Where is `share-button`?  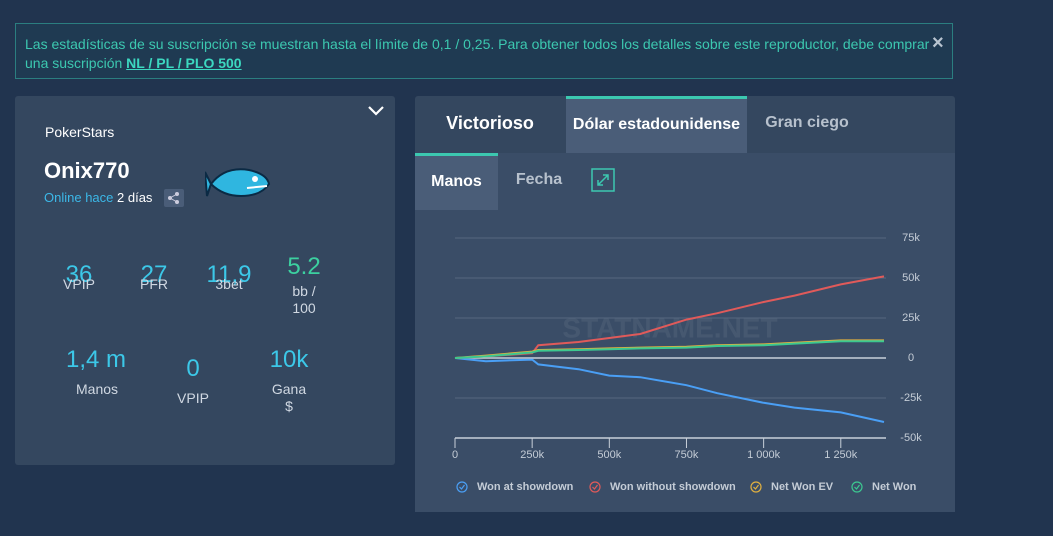
share-button is located at coordinates (174, 198).